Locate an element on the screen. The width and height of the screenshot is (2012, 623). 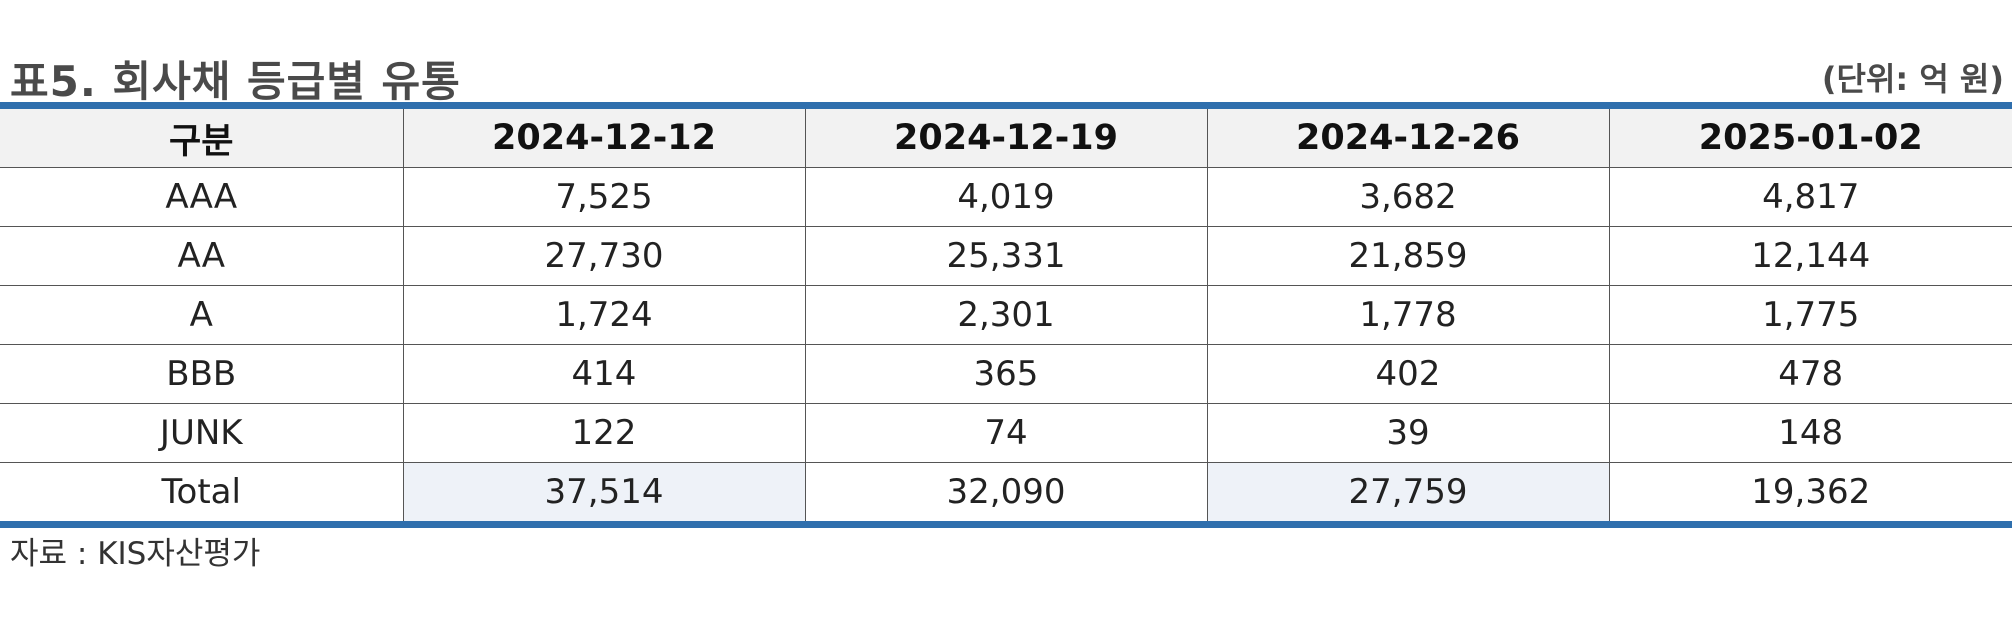
table-cell: 39 is located at coordinates (1407, 433).